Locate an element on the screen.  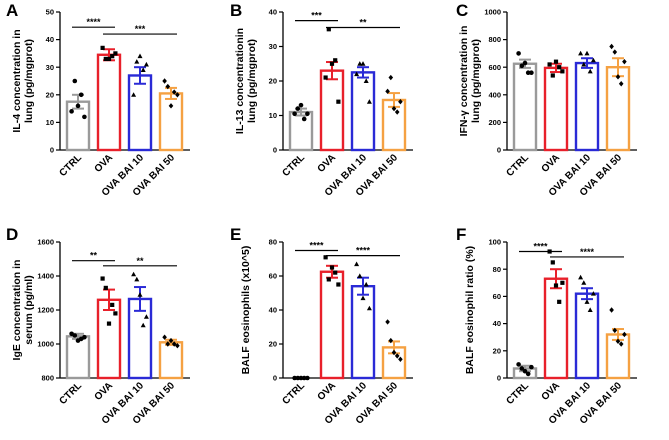
y-tick-label: 80 is located at coordinates (273, 242).